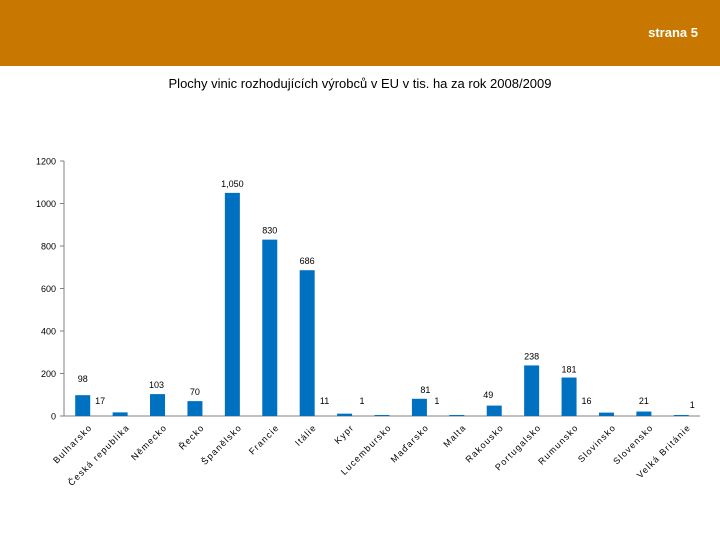 This screenshot has width=720, height=540. What do you see at coordinates (673, 32) in the screenshot?
I see `page-label: strana 5` at bounding box center [673, 32].